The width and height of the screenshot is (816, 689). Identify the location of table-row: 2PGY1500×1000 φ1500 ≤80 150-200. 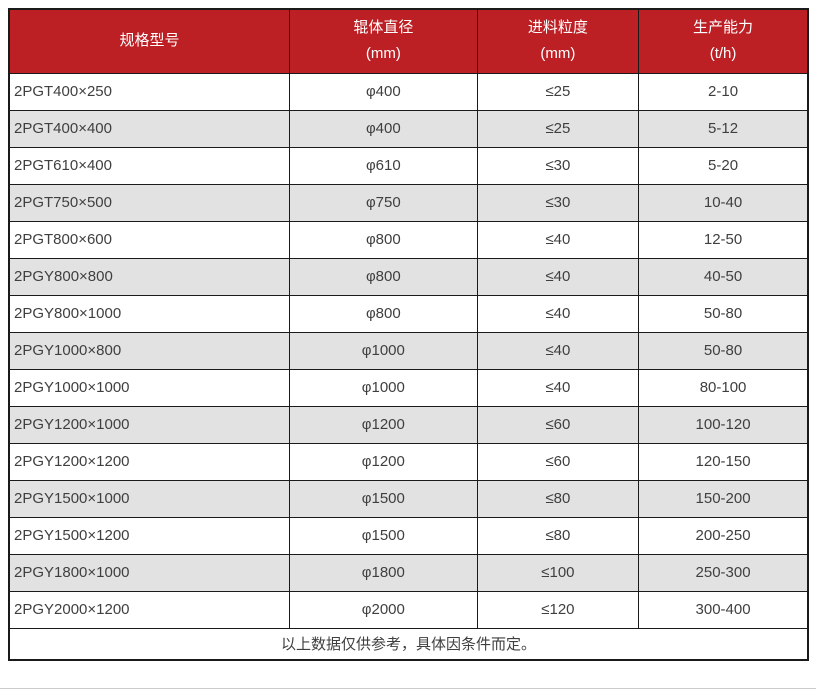
(408, 498).